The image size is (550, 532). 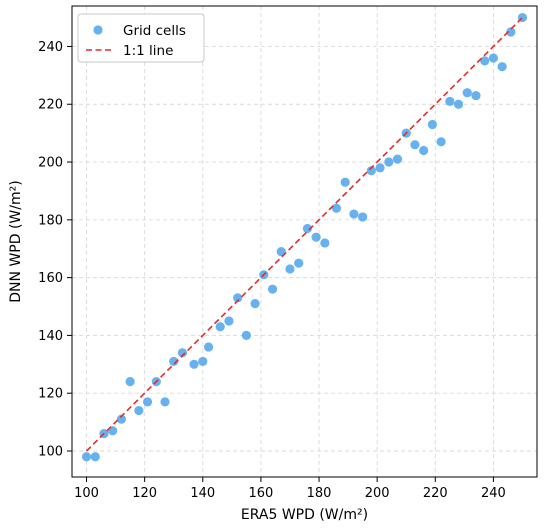 What do you see at coordinates (319, 493) in the screenshot?
I see `x-tick-label: 180` at bounding box center [319, 493].